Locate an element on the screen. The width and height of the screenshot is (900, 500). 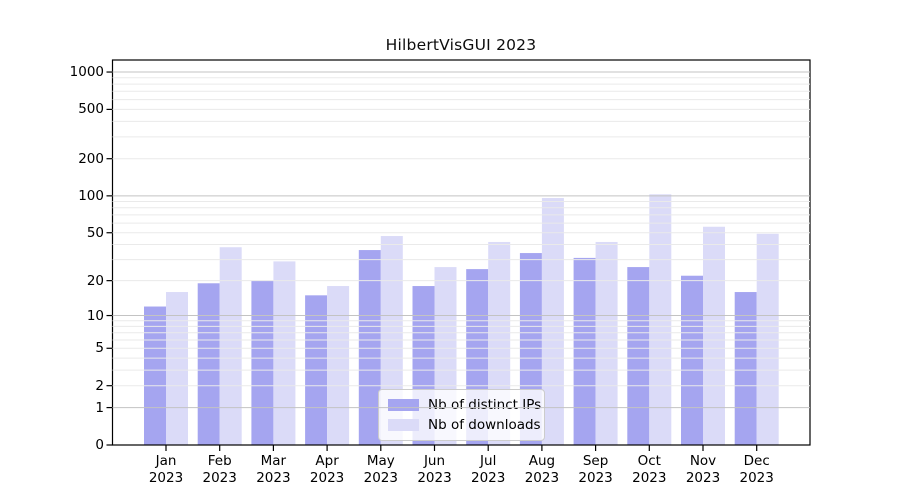
bar-nb-of-distinct-ips-nov is located at coordinates (692, 360).